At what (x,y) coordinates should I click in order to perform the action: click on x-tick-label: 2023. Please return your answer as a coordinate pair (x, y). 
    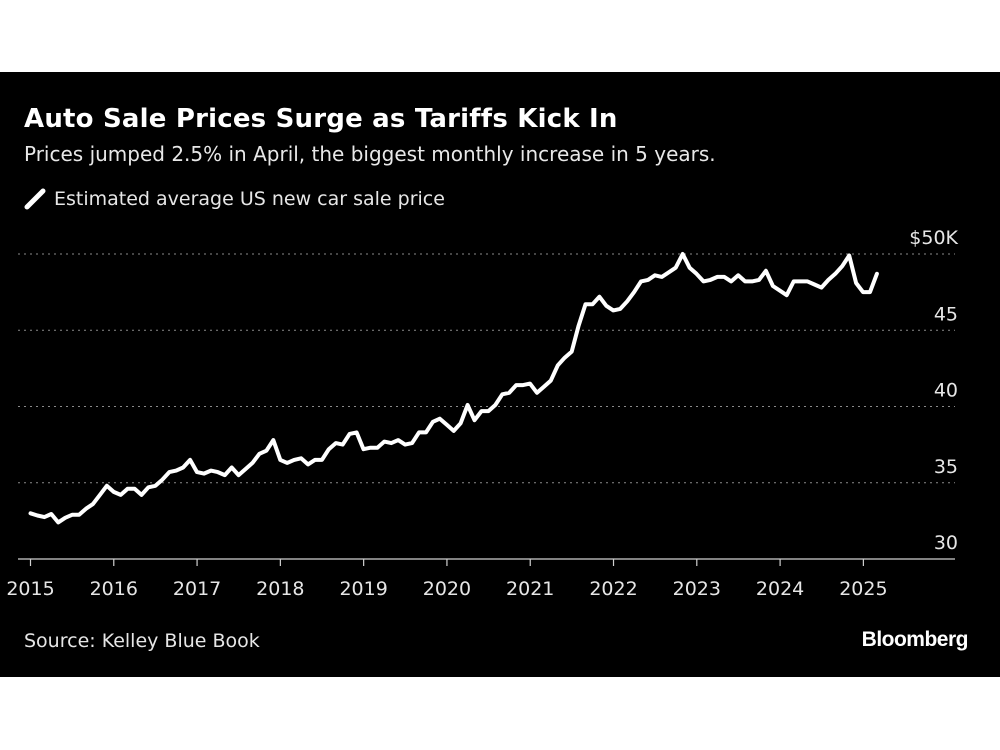
    Looking at the image, I should click on (697, 589).